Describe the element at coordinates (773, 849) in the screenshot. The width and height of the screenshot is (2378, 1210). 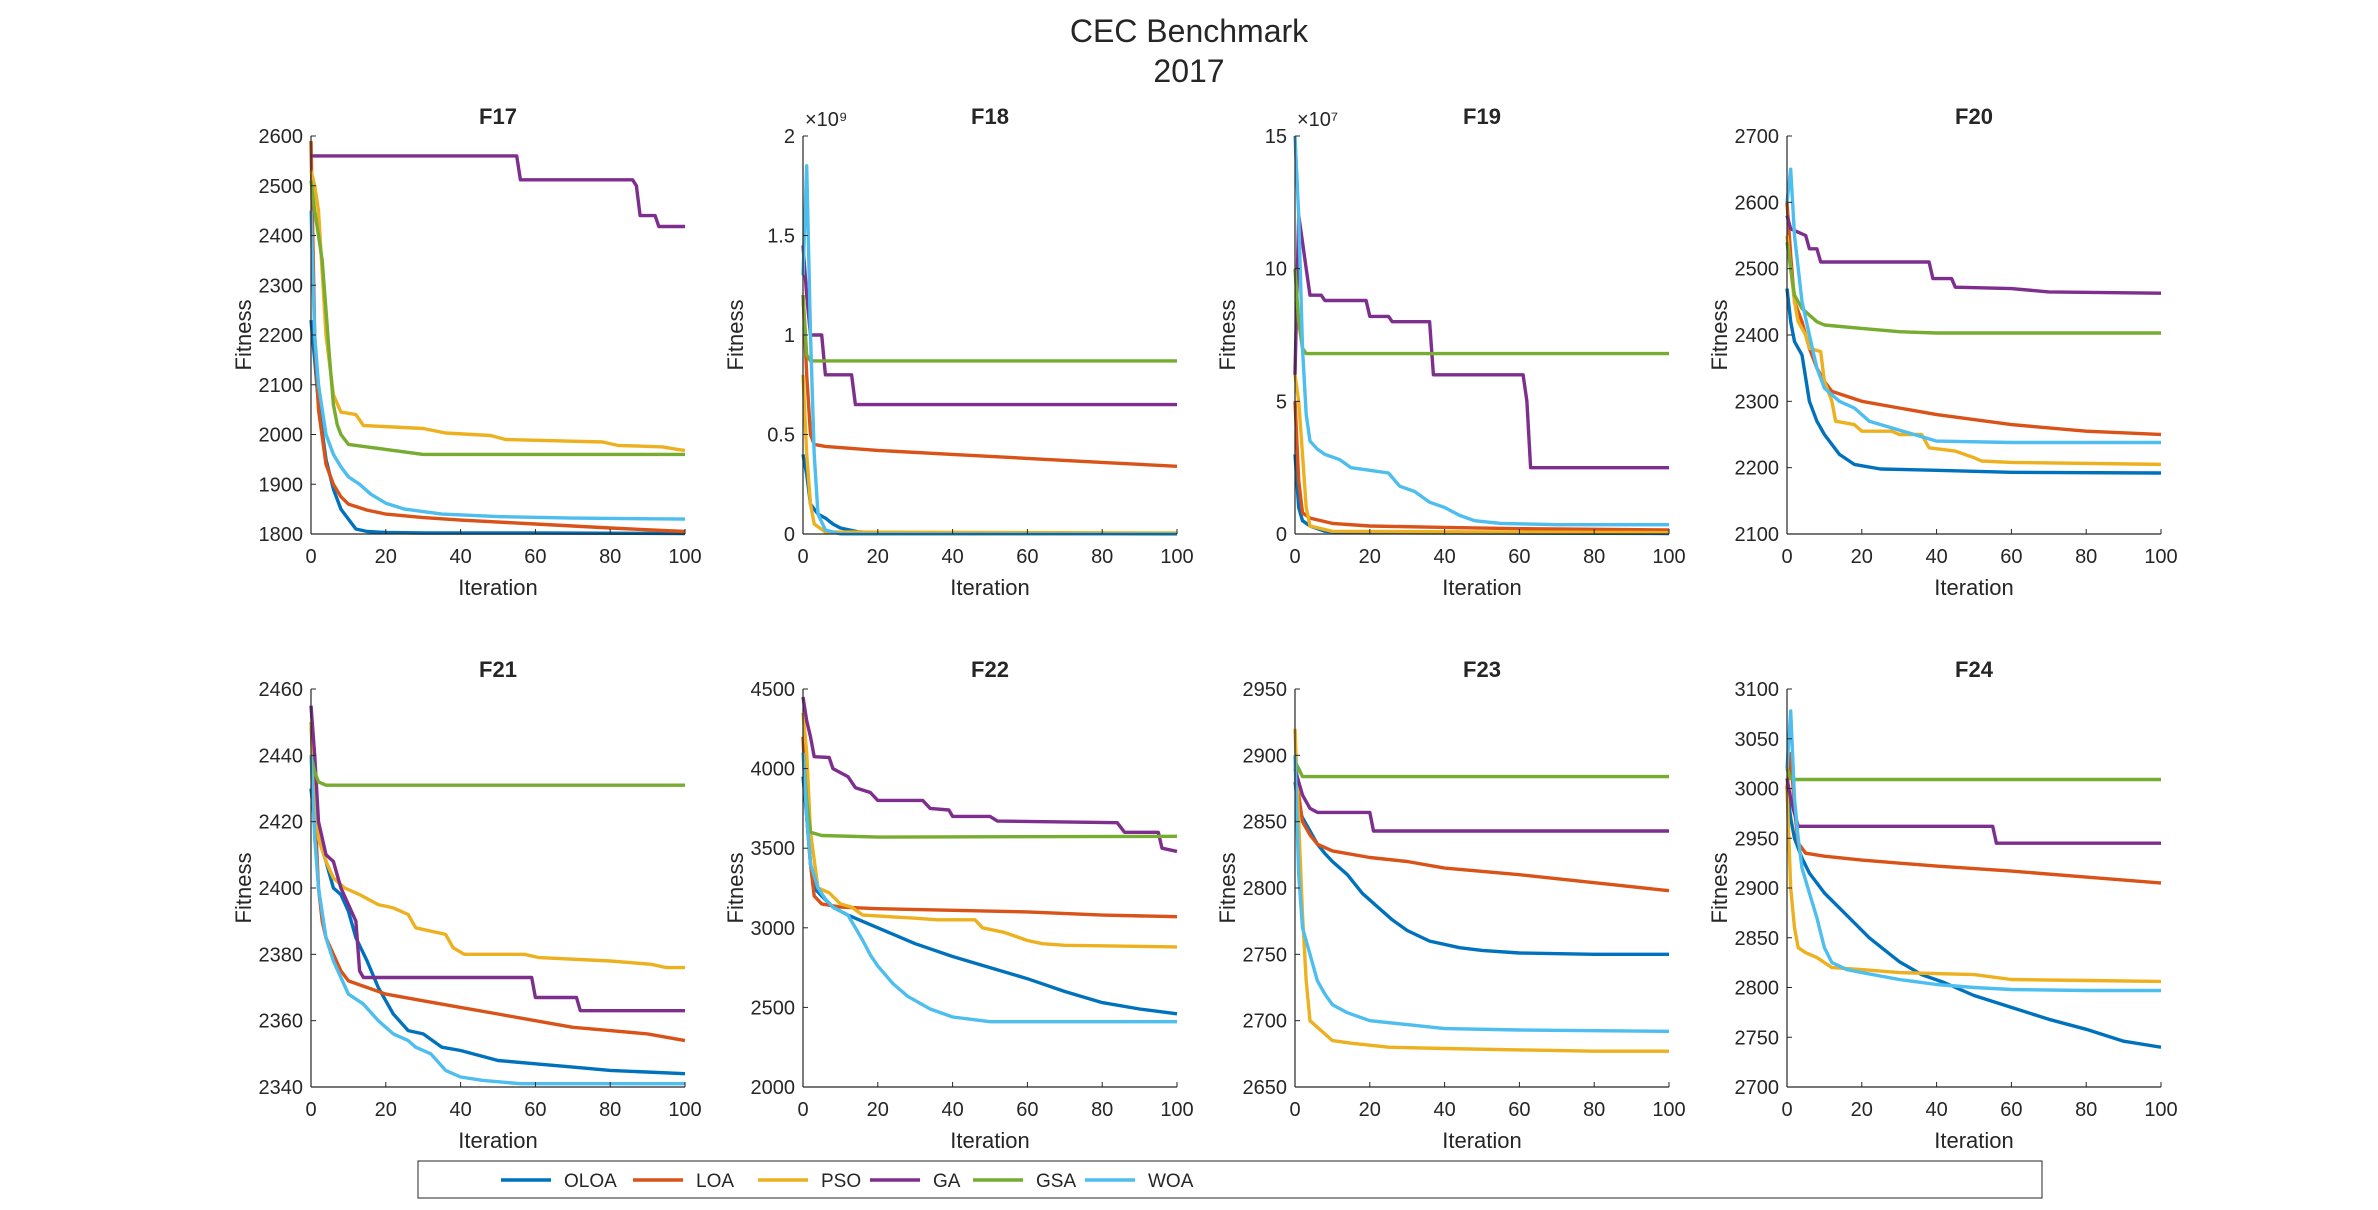
I see `y-tick-label: 3500` at that location.